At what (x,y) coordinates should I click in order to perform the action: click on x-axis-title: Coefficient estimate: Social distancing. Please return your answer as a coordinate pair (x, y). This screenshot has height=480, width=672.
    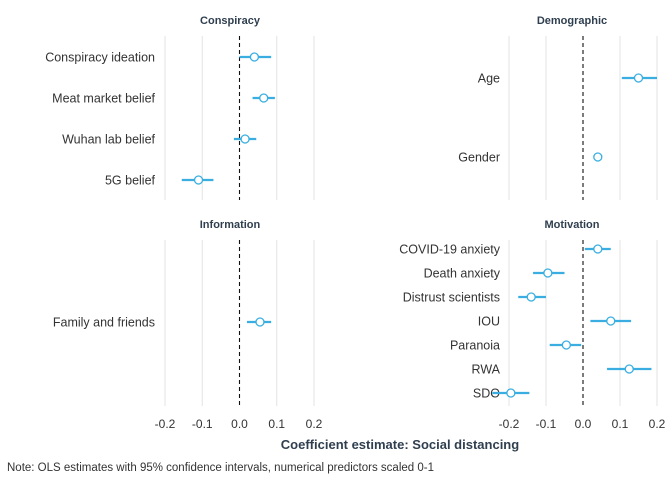
    Looking at the image, I should click on (400, 444).